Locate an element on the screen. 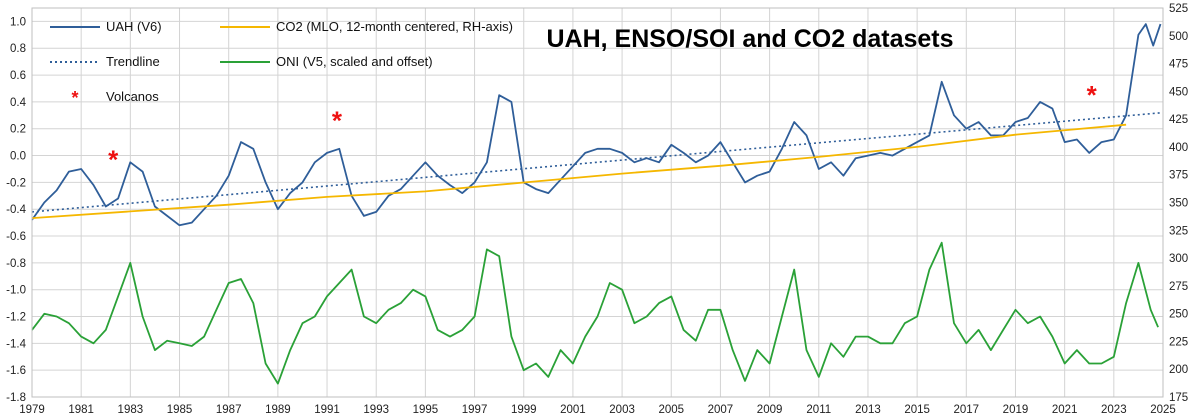 The width and height of the screenshot is (1195, 419). legend-item-oni: ONI (V5, scaled and offset) is located at coordinates (326, 61).